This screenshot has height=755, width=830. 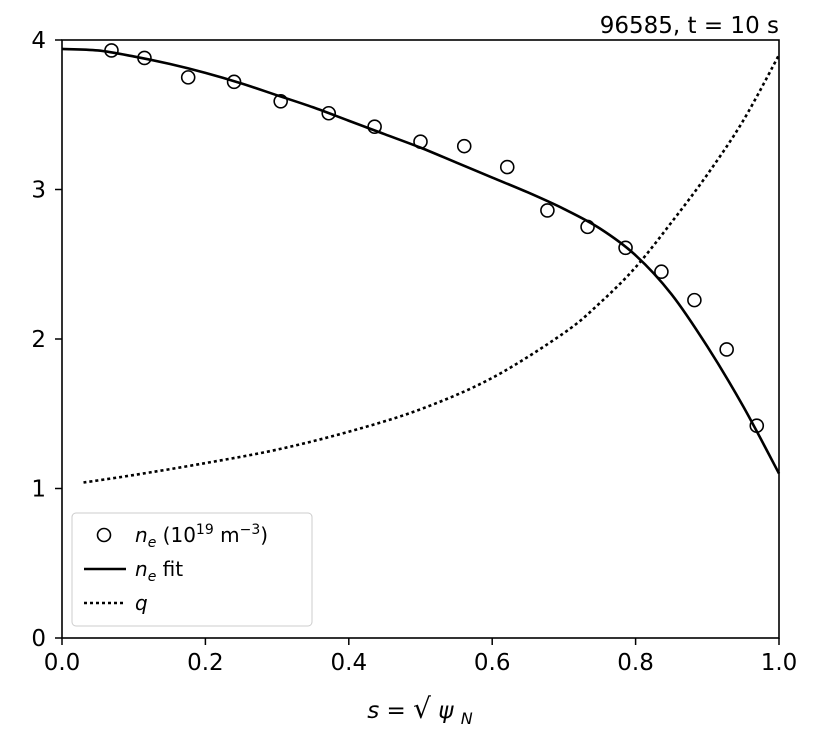 I want to click on y-tick-label: 1, so click(x=38, y=490).